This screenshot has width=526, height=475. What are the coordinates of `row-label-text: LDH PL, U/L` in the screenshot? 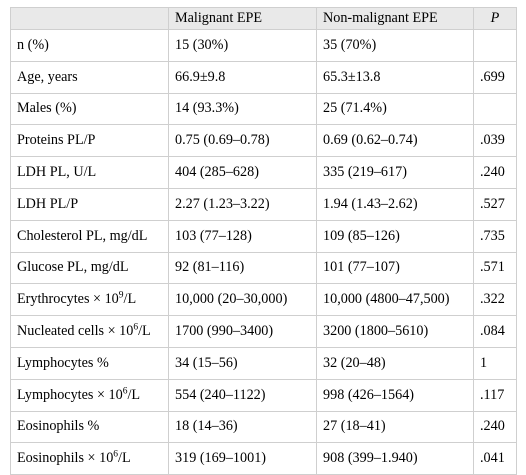 It's located at (57, 172).